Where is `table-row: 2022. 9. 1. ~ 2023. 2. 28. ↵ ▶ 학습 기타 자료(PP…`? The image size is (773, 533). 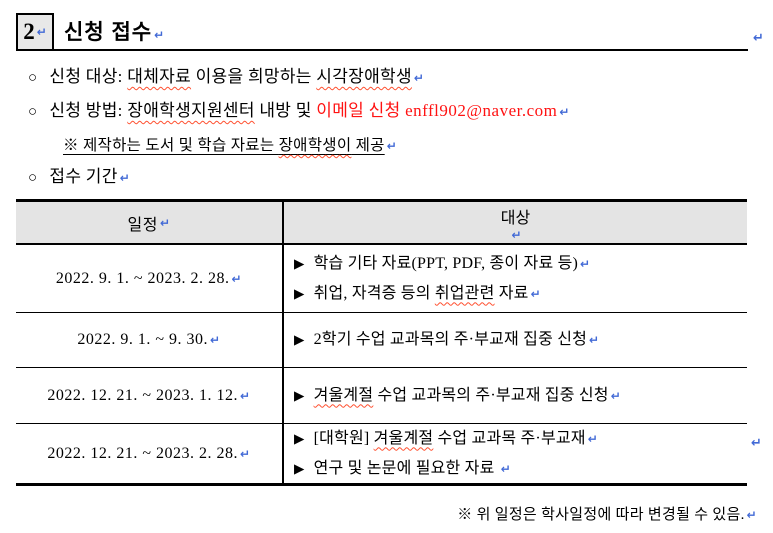 table-row: 2022. 9. 1. ~ 2023. 2. 28. ↵ ▶ 학습 기타 자료(PP… is located at coordinates (381, 279).